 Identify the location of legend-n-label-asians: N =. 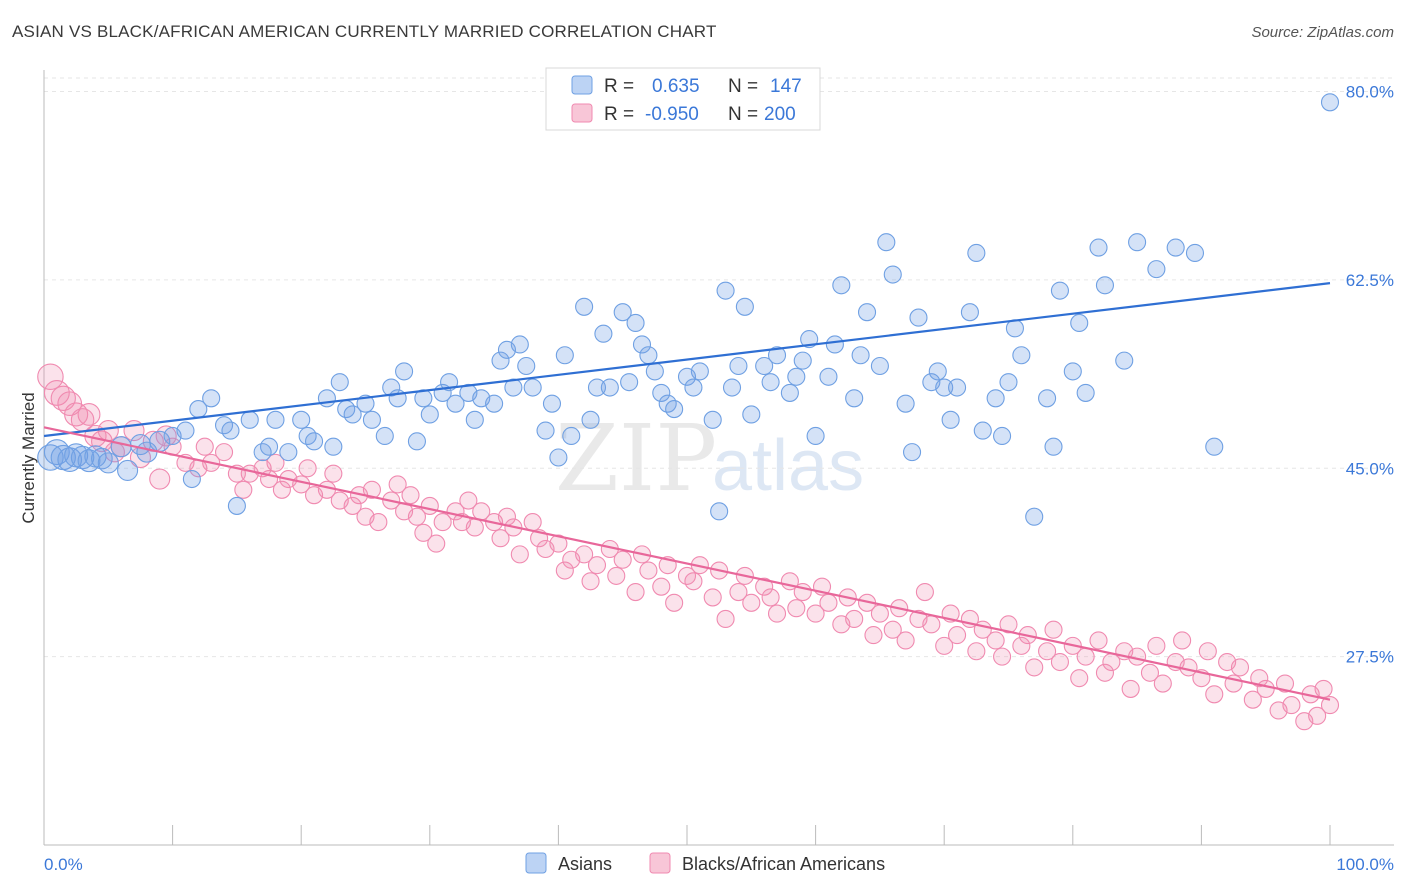
(743, 86).